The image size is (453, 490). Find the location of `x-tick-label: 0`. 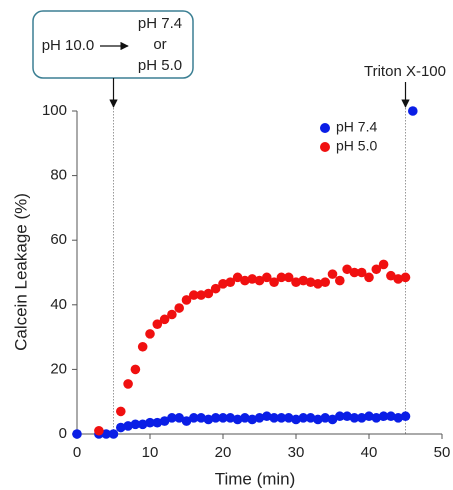

x-tick-label: 0 is located at coordinates (77, 452).